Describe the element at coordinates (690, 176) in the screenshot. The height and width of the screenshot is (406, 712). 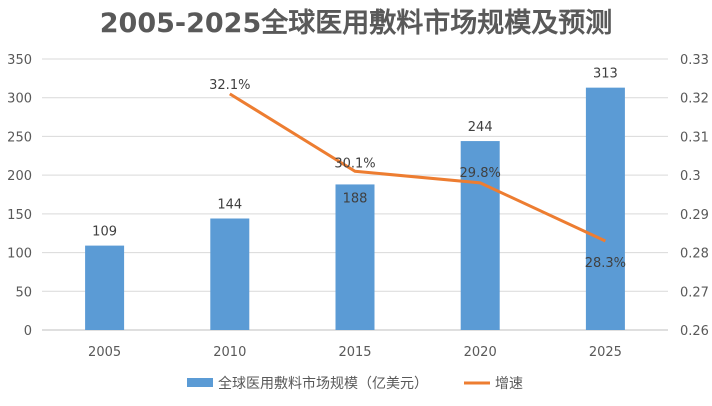
I see `right-tick-label: 0.3` at that location.